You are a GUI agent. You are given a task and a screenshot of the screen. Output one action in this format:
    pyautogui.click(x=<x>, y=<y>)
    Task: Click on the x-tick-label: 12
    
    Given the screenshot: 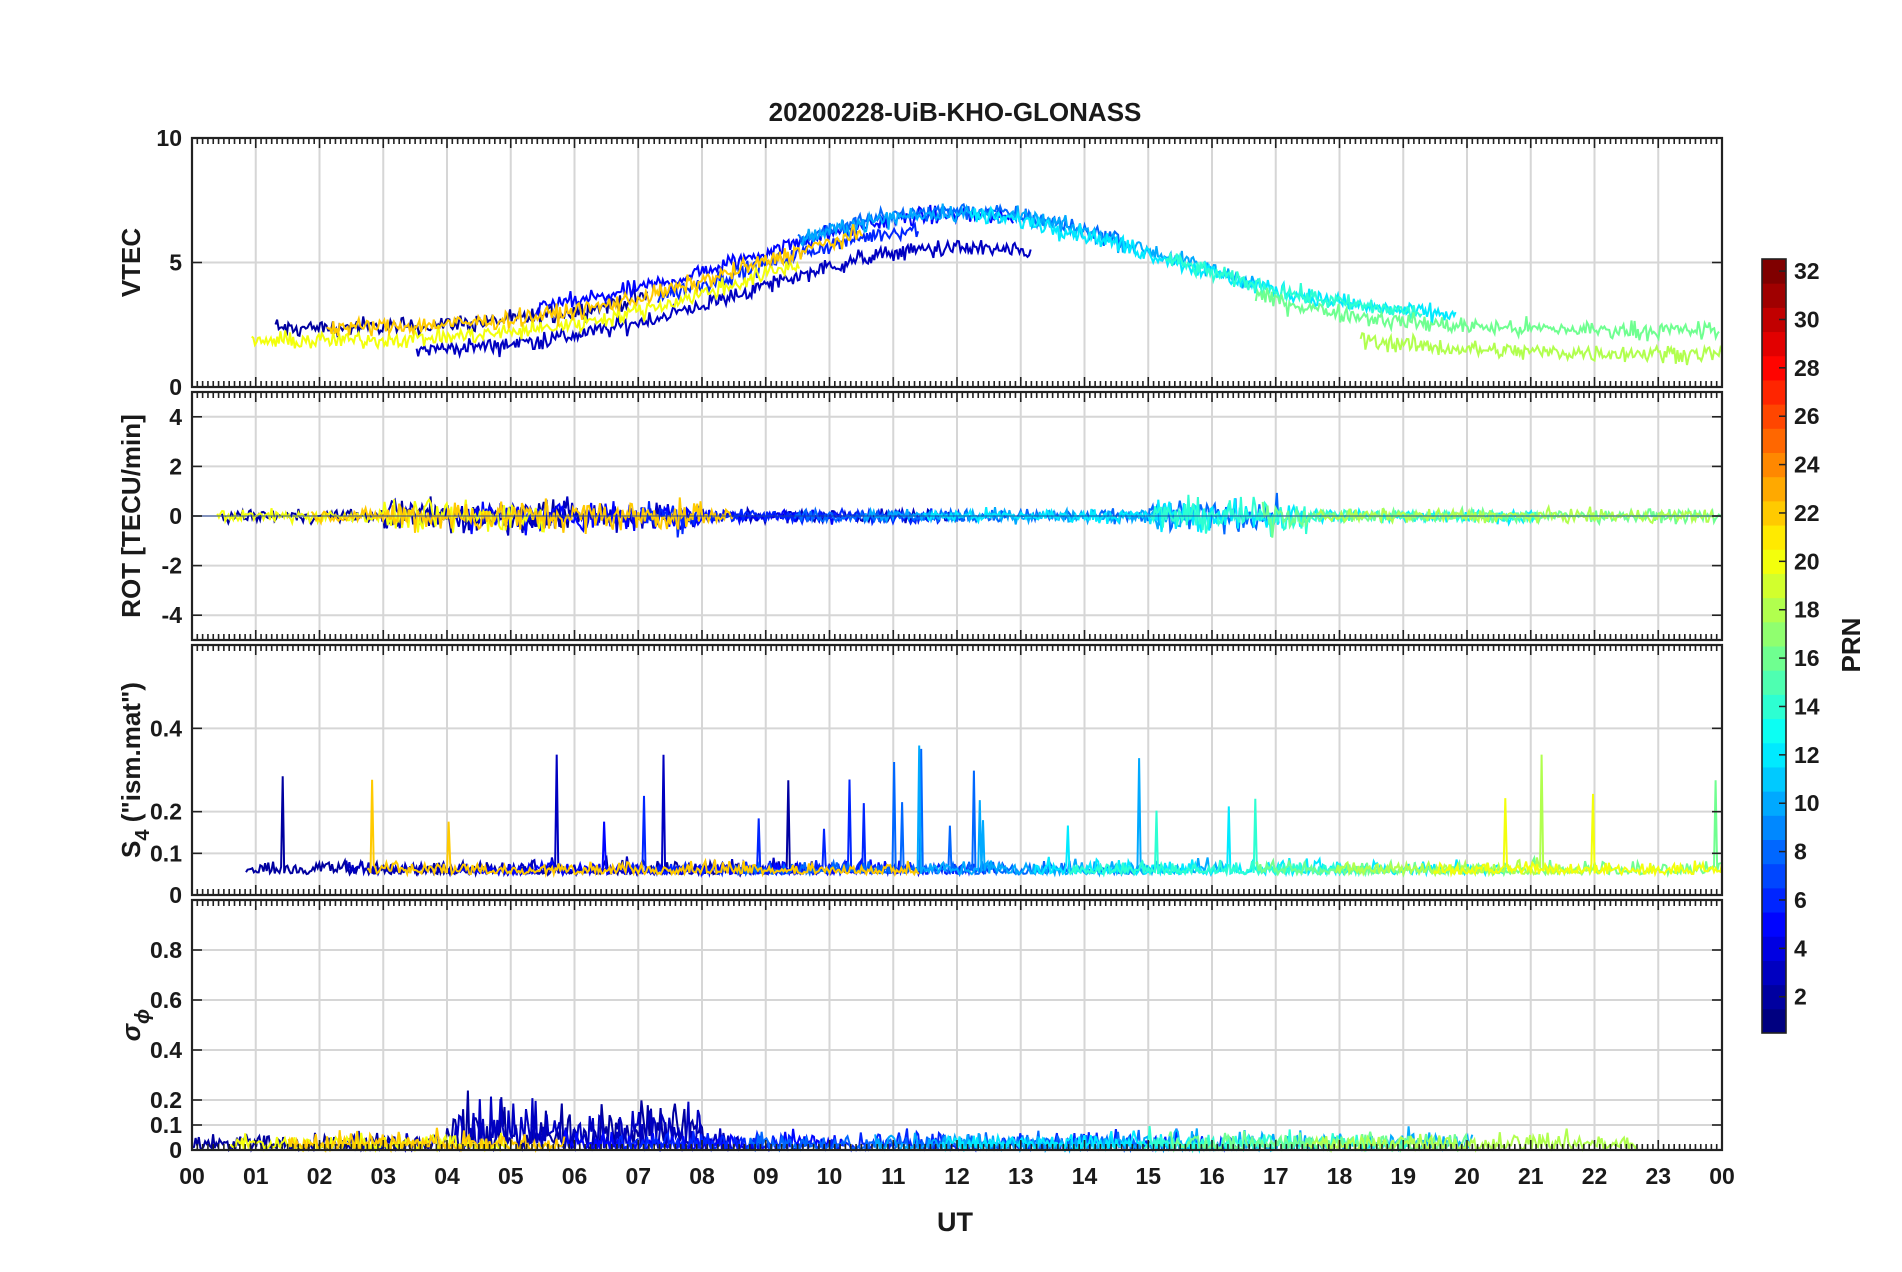 What is the action you would take?
    pyautogui.click(x=957, y=1176)
    